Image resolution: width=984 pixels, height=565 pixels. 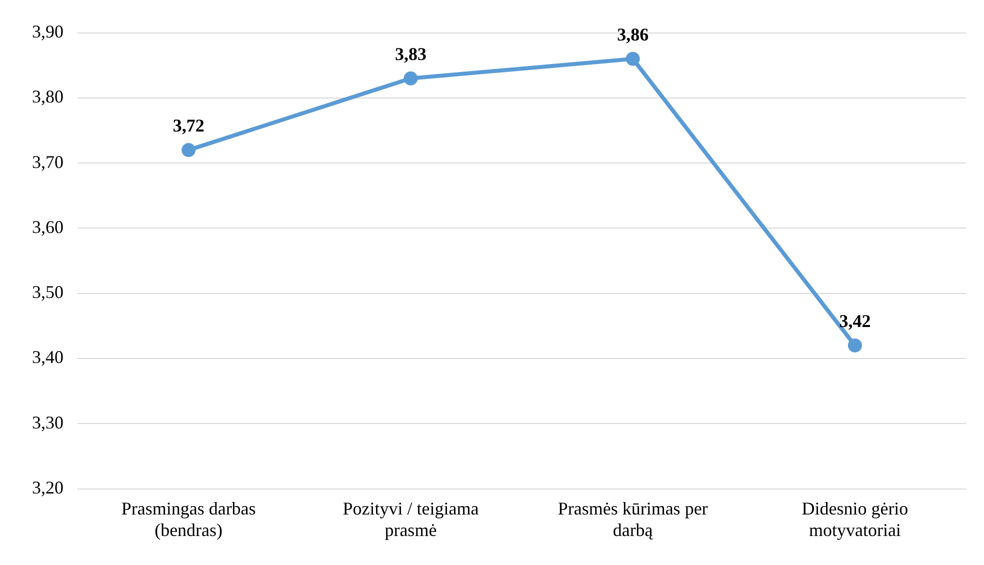 I want to click on y-tick-label: 3,60, so click(x=48, y=226).